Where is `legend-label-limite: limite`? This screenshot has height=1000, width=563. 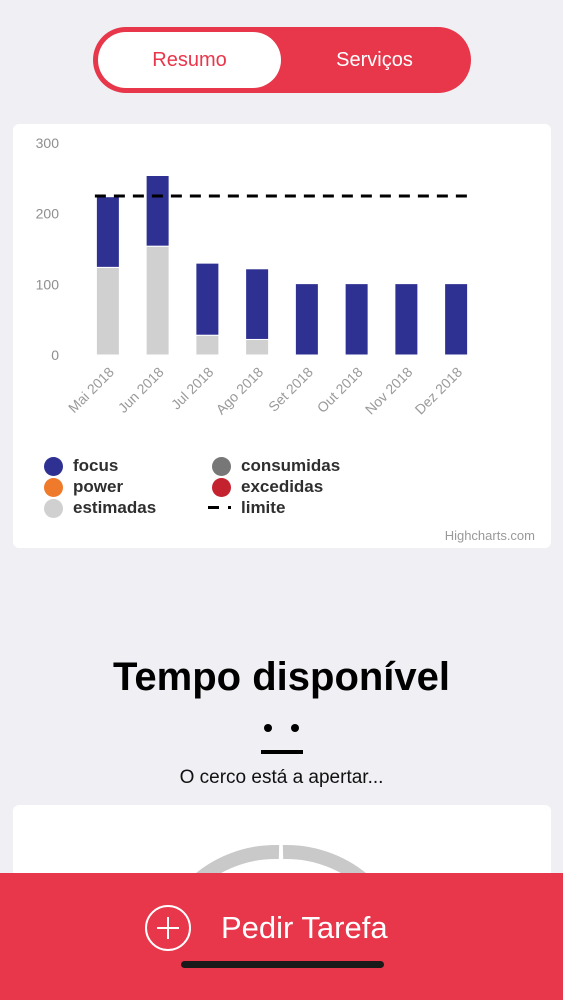 legend-label-limite: limite is located at coordinates (263, 507).